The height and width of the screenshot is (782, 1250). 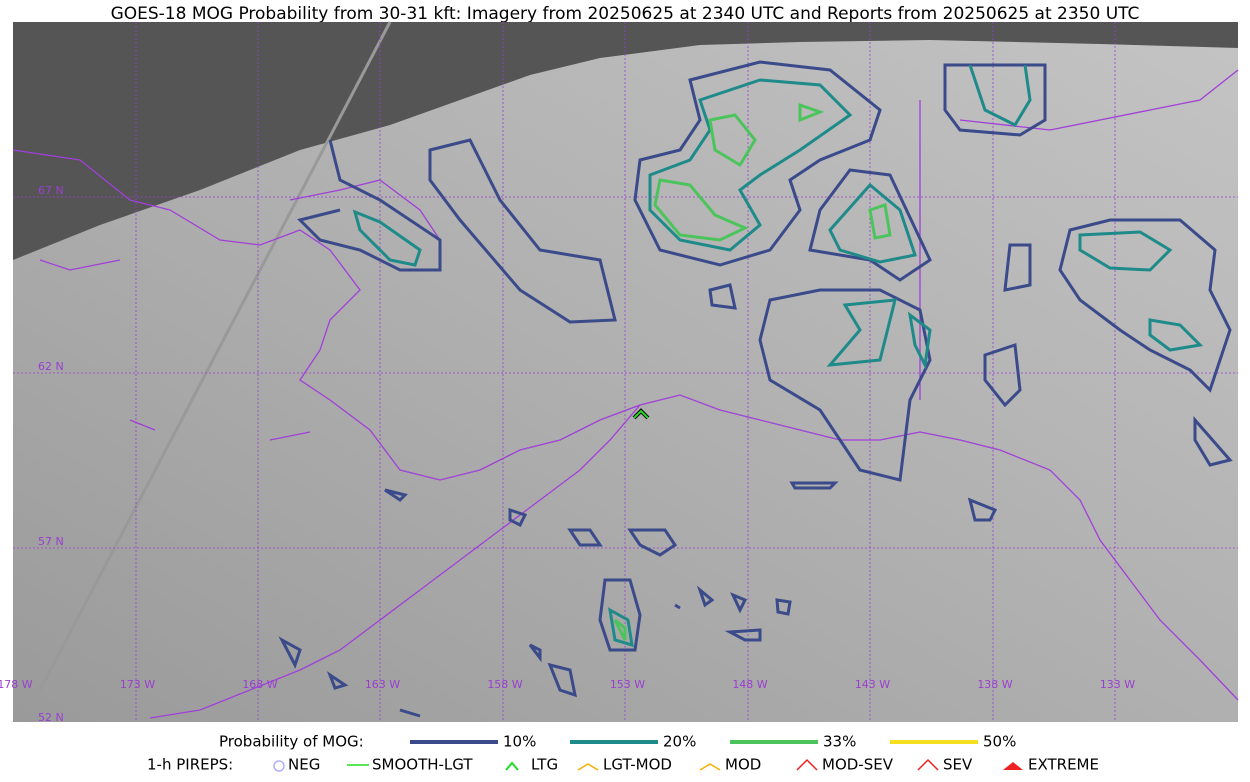 I want to click on pirep-ltg-marker-fill, so click(x=641, y=414).